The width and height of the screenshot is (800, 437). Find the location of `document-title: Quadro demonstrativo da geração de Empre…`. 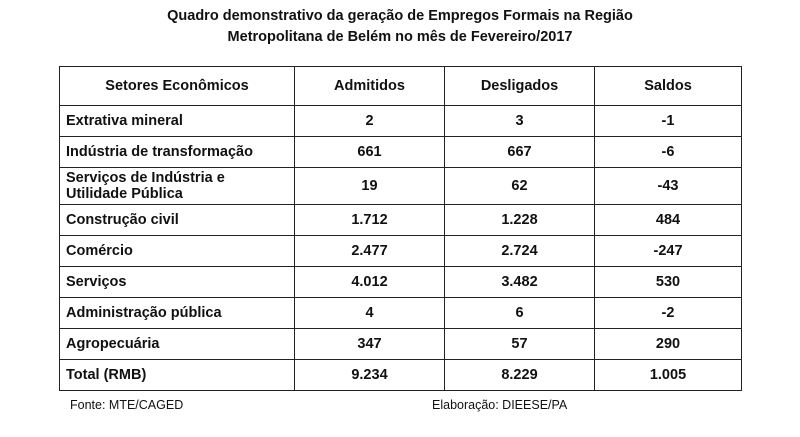

document-title: Quadro demonstrativo da geração de Empre… is located at coordinates (400, 27).